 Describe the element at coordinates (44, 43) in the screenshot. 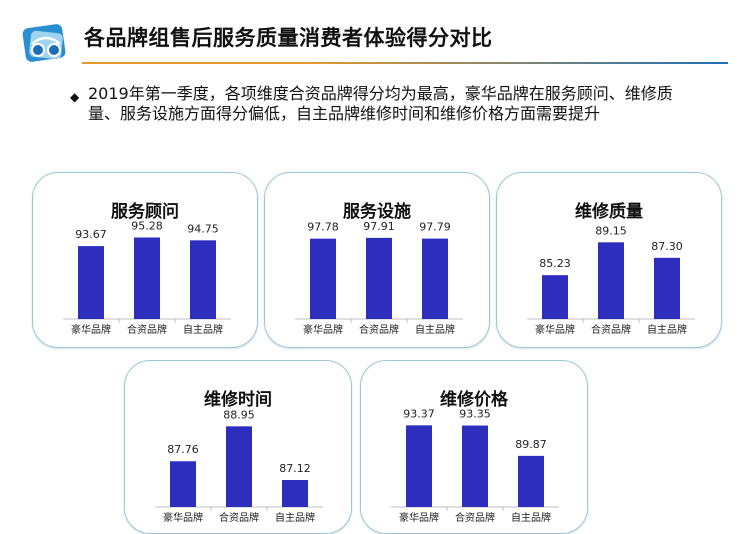

I see `brand-logo-icon` at that location.